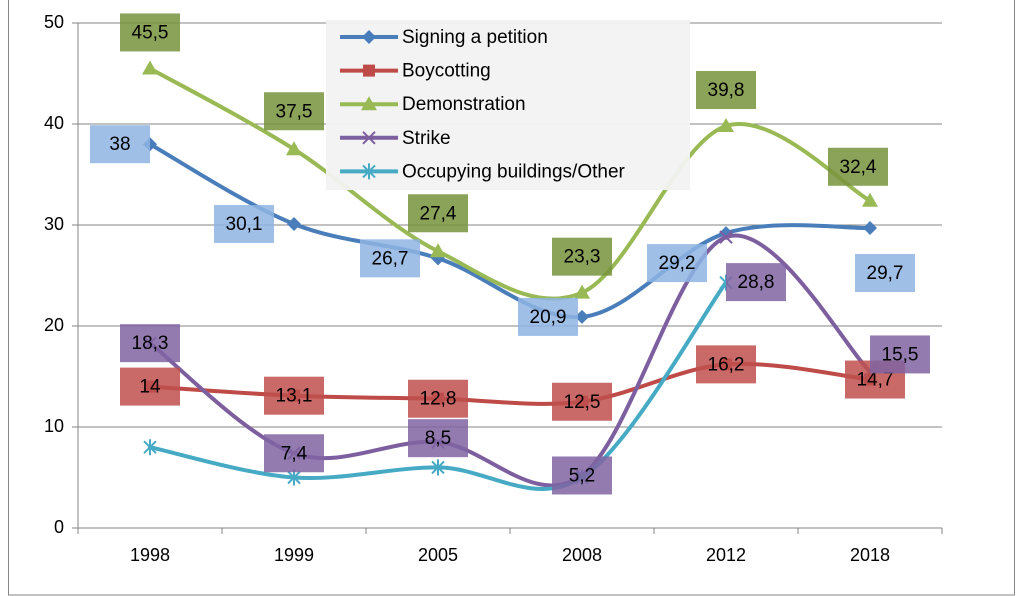  I want to click on data-label: 15,5, so click(900, 354).